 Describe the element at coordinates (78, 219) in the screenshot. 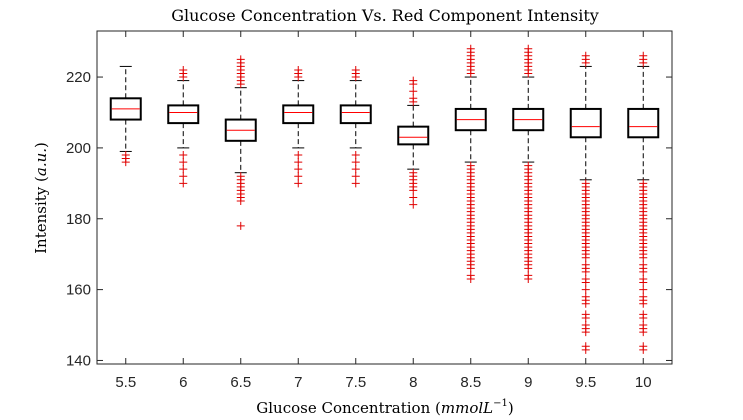

I see `y-tick-label: 180` at that location.